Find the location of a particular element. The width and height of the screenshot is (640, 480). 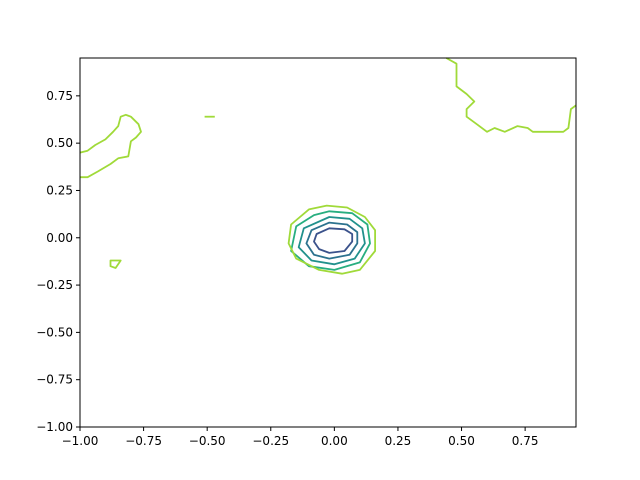

y-tick-label: −1.00 is located at coordinates (54, 427).